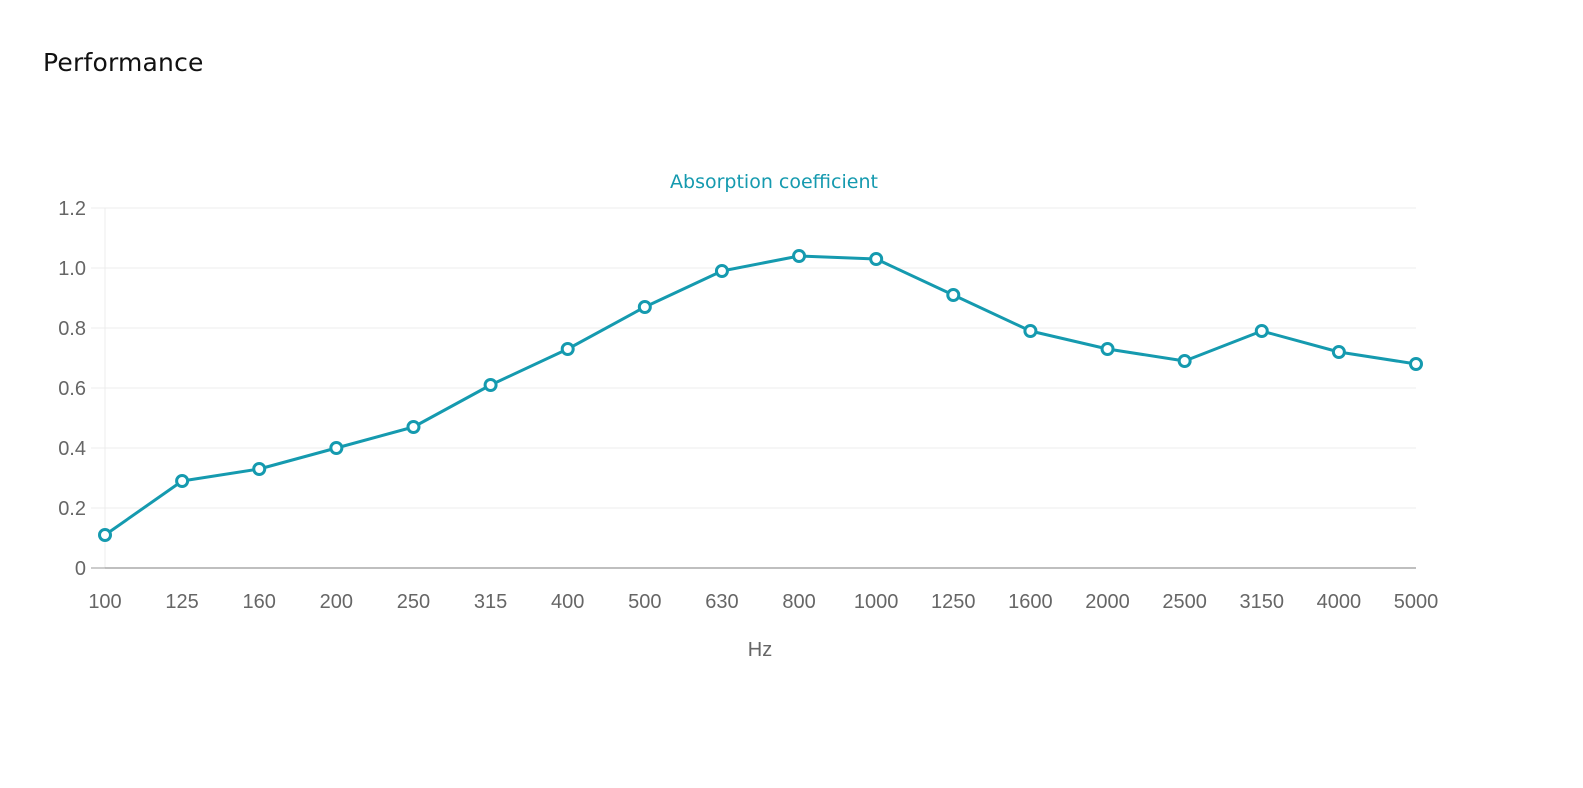 The width and height of the screenshot is (1583, 788). What do you see at coordinates (336, 602) in the screenshot?
I see `x-tick-label: 200` at bounding box center [336, 602].